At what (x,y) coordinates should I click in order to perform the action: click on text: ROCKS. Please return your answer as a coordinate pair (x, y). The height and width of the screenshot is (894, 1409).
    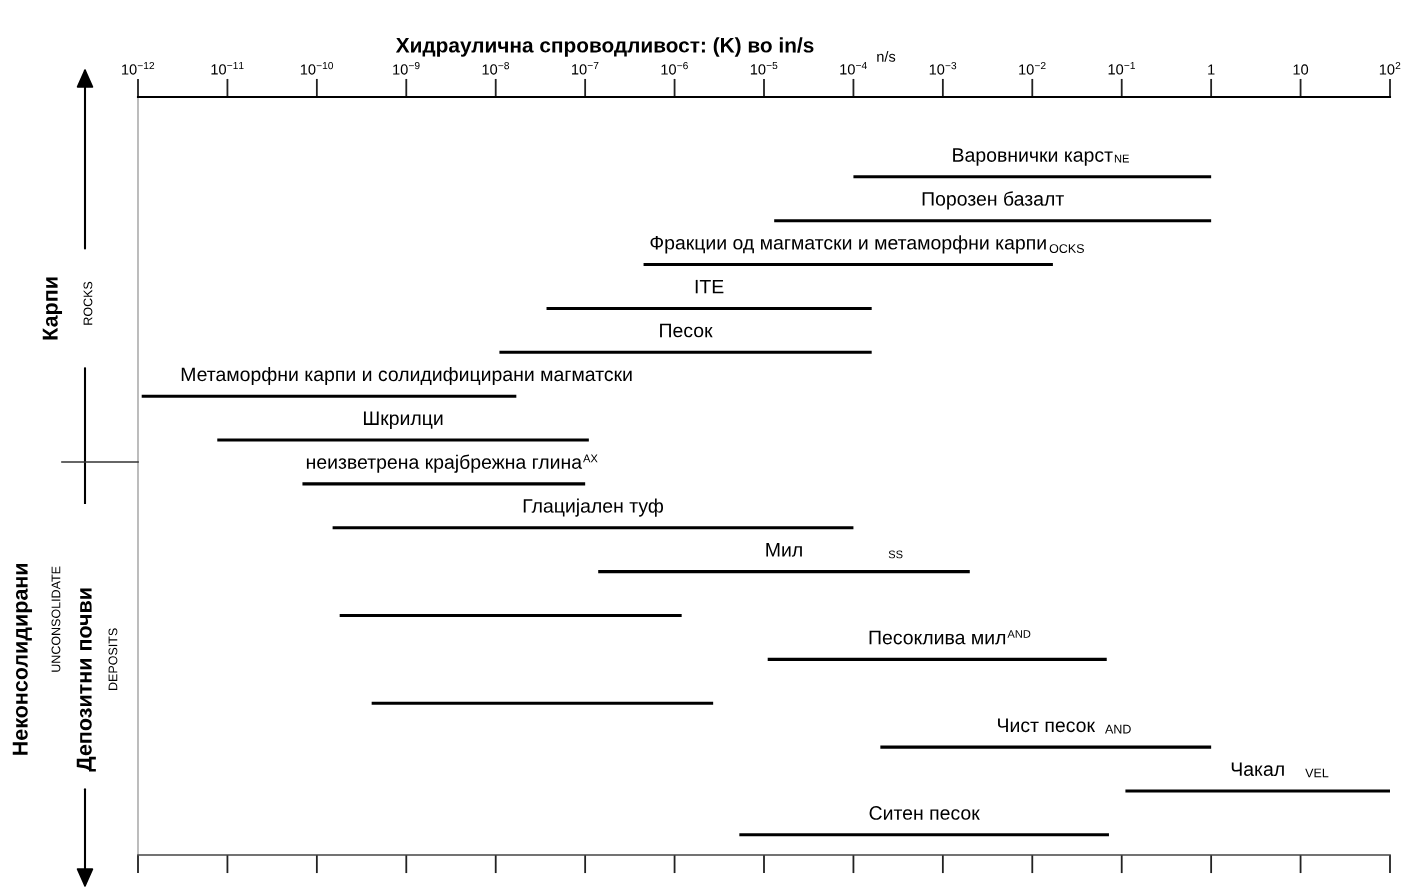
    Looking at the image, I should click on (88, 303).